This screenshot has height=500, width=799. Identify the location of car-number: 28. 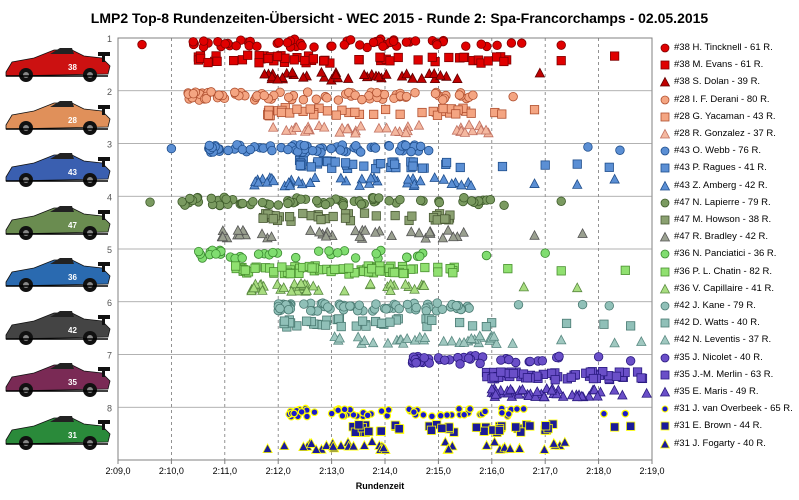
(72, 120).